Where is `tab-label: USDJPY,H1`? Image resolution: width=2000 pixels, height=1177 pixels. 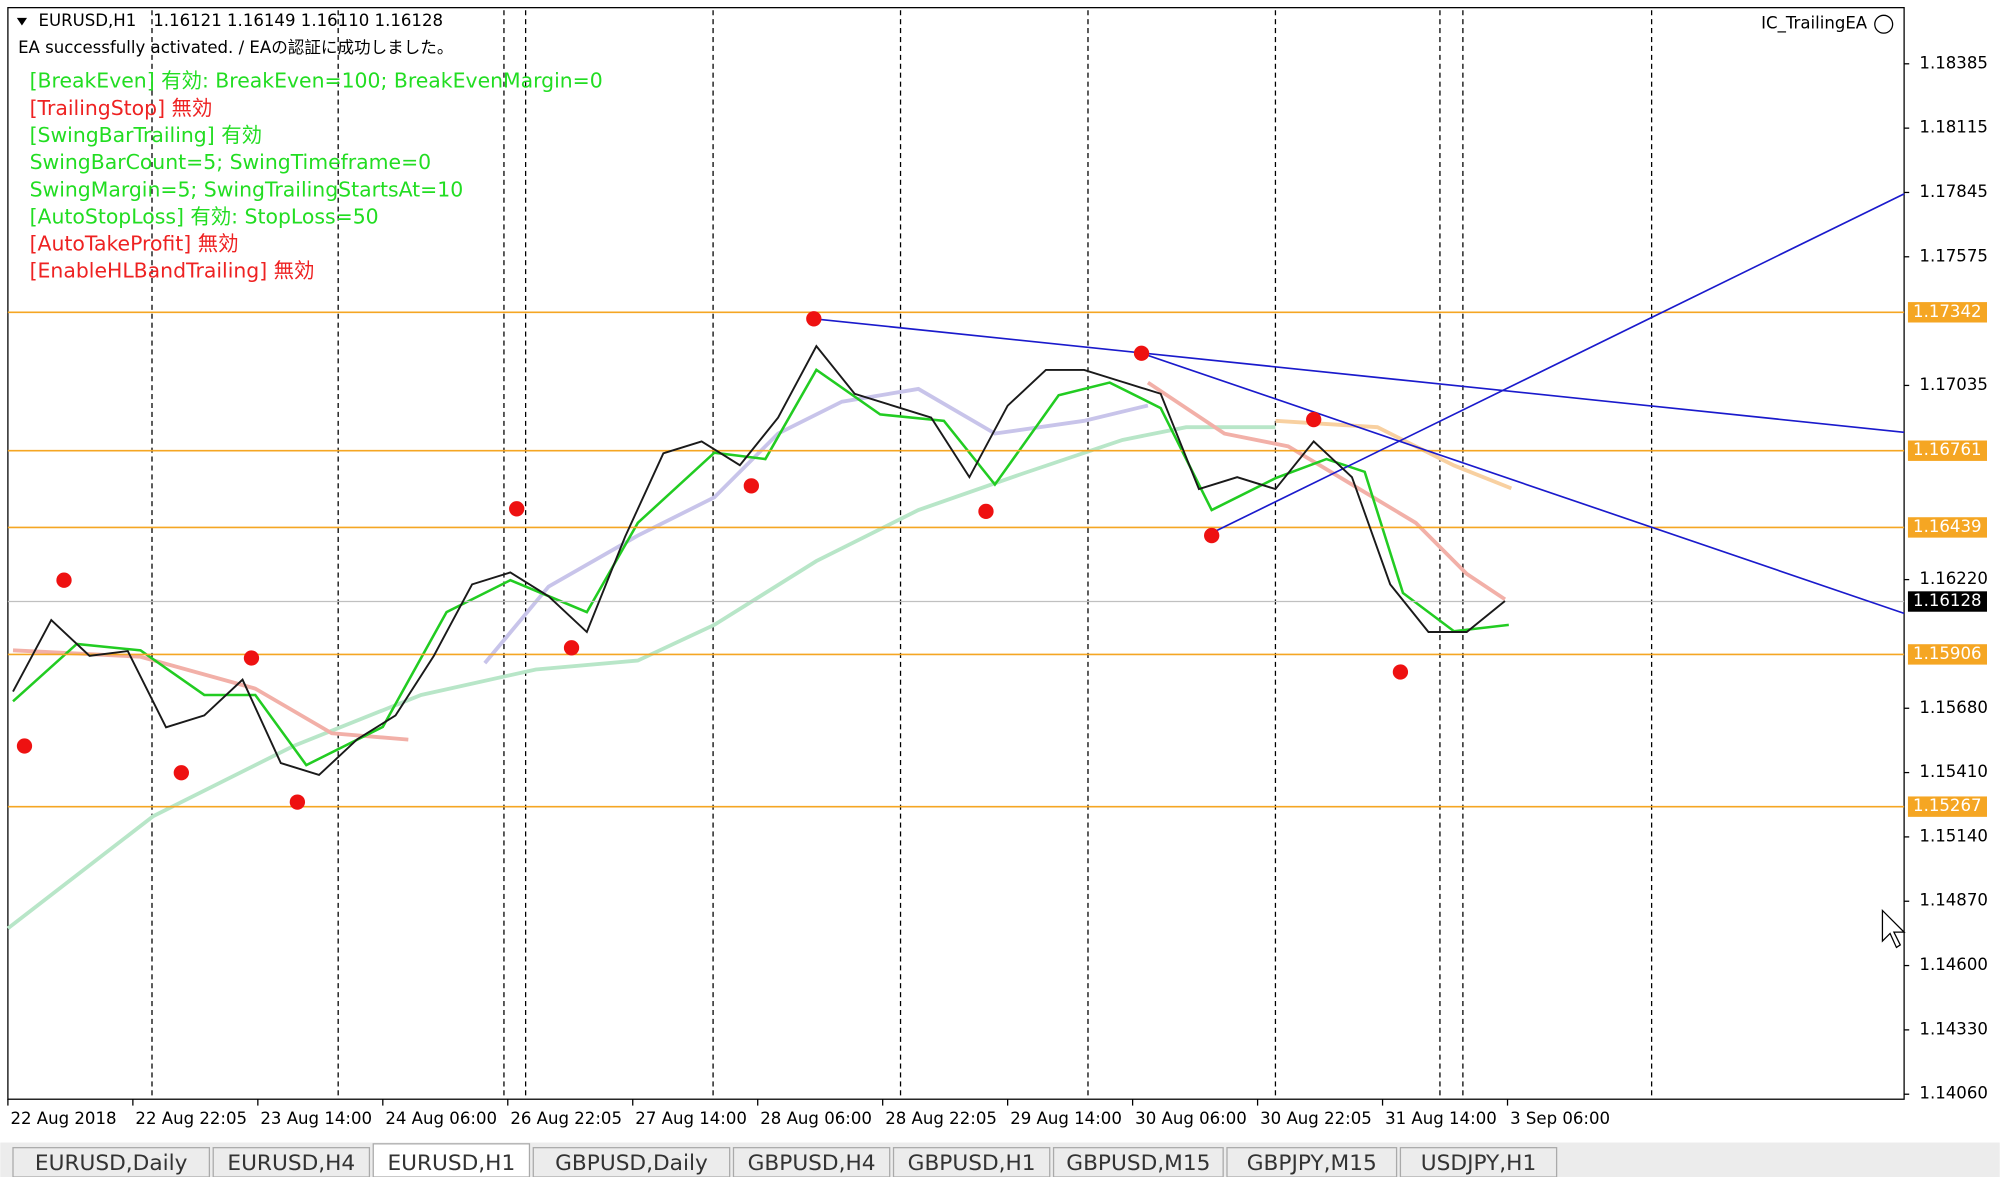 tab-label: USDJPY,H1 is located at coordinates (1478, 1163).